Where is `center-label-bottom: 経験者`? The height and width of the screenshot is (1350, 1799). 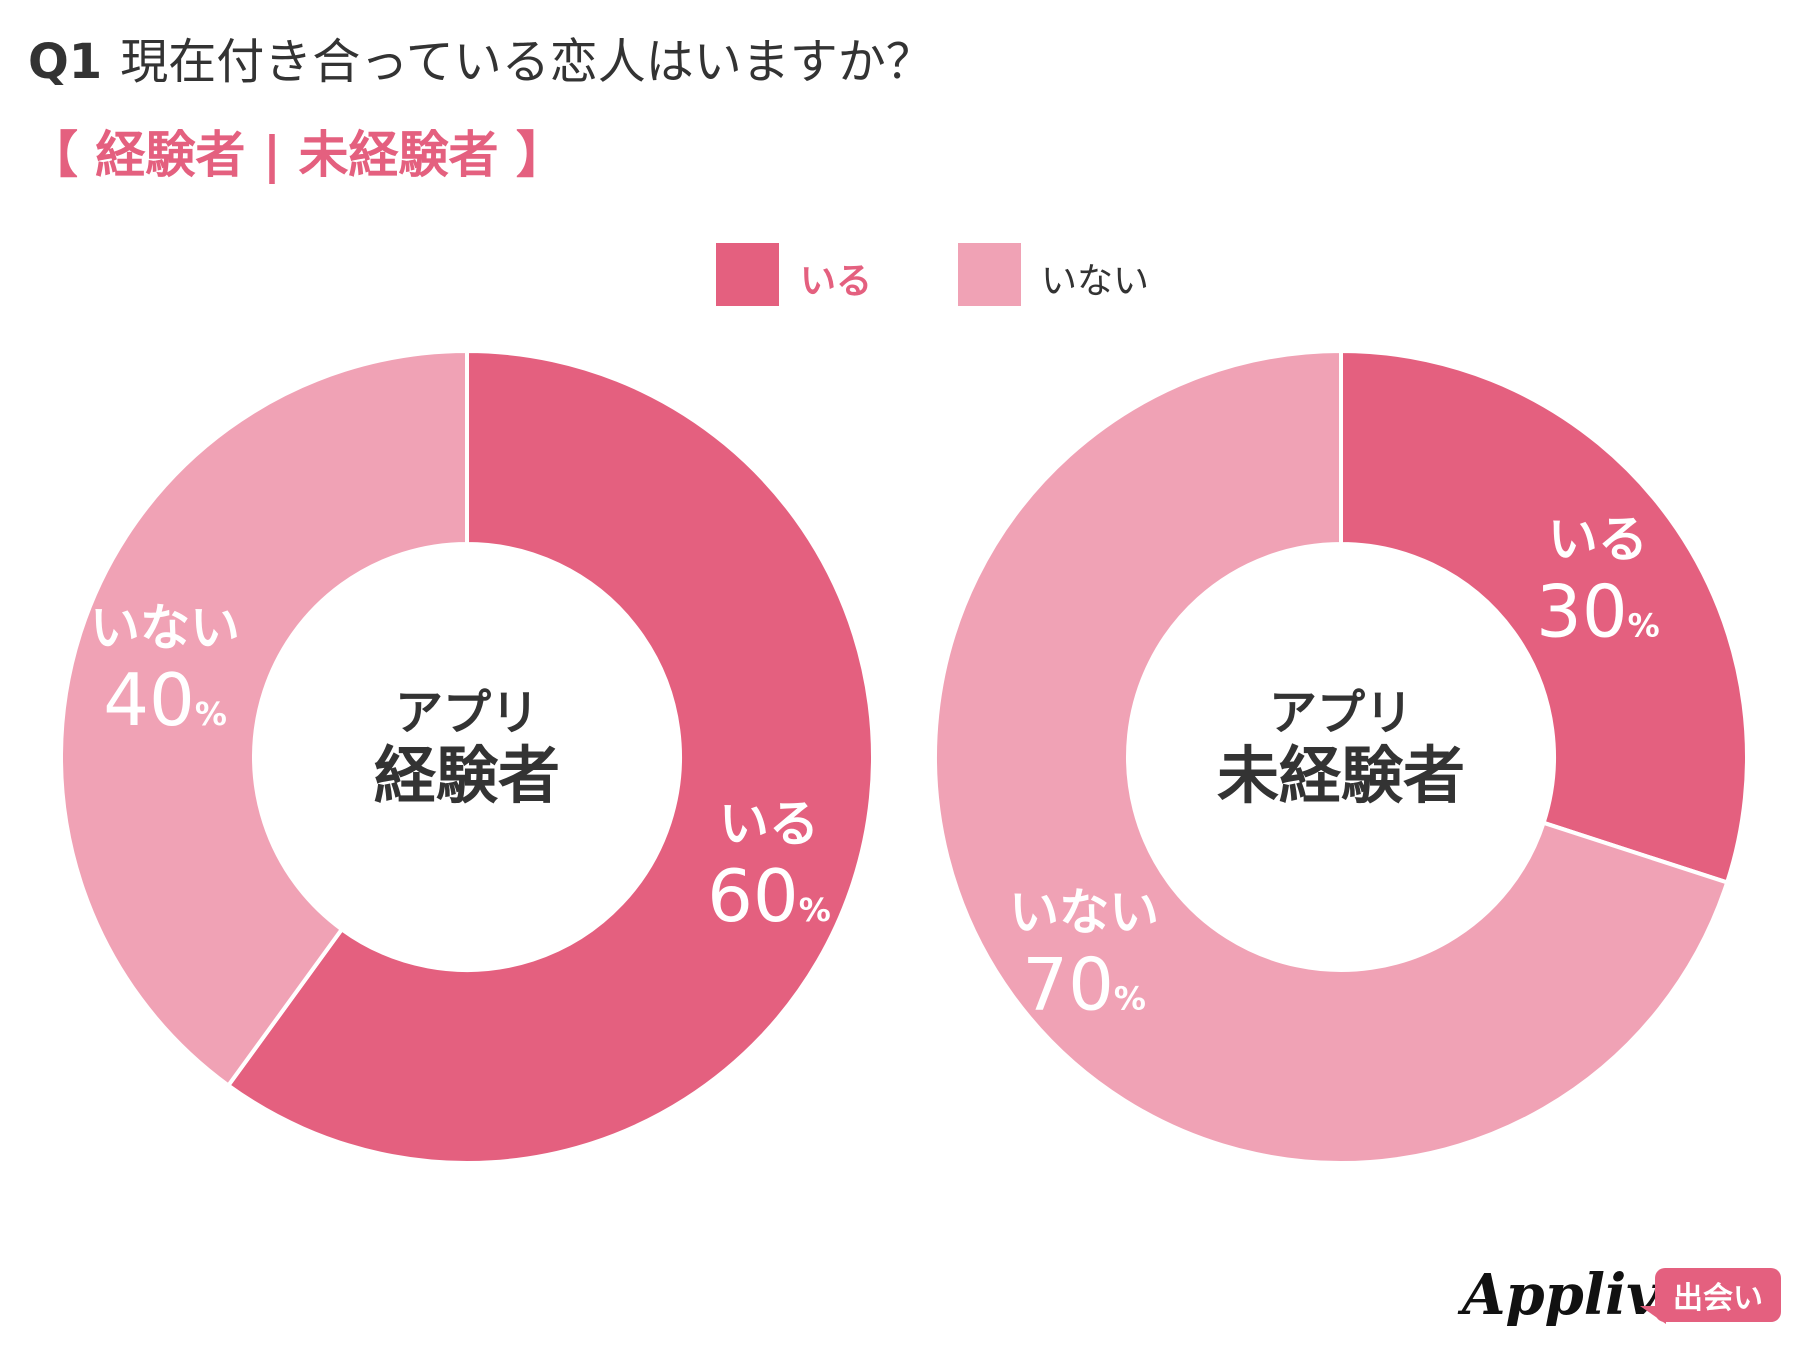
center-label-bottom: 経験者 is located at coordinates (467, 775).